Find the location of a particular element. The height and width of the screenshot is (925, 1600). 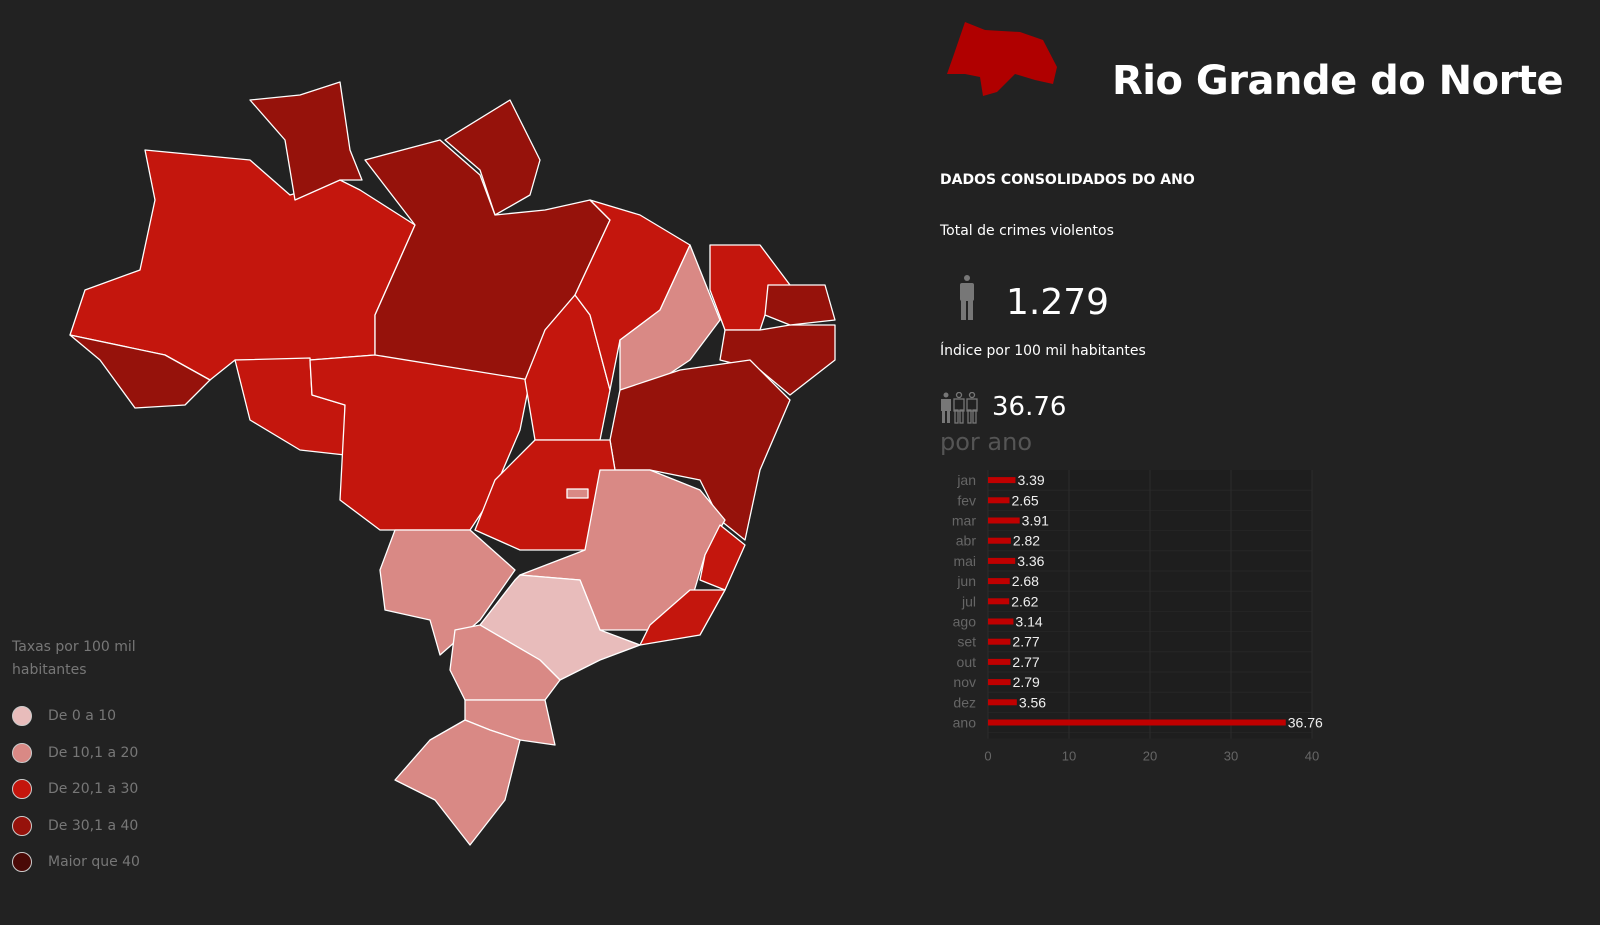

y-tick-label: ago is located at coordinates (965, 622).